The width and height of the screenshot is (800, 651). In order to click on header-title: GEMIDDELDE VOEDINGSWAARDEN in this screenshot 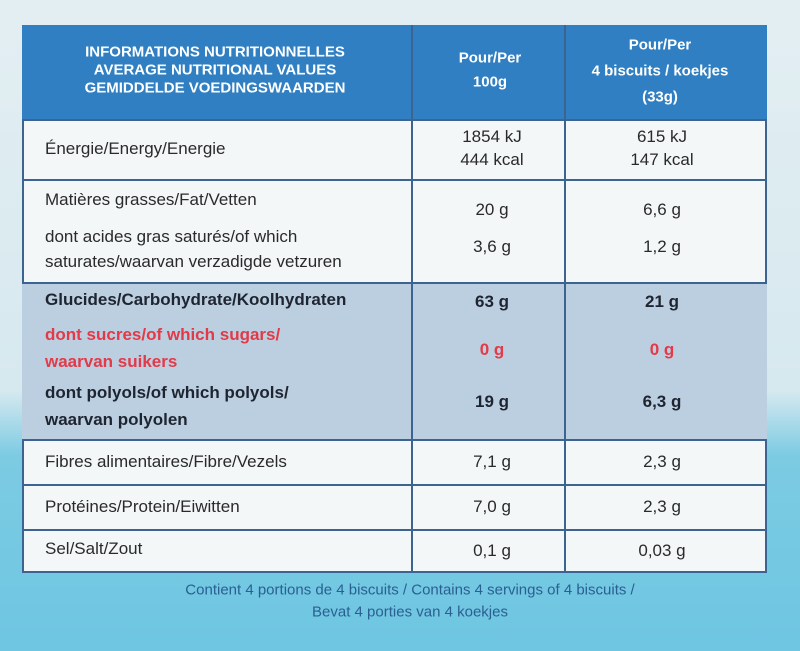, I will do `click(215, 88)`.